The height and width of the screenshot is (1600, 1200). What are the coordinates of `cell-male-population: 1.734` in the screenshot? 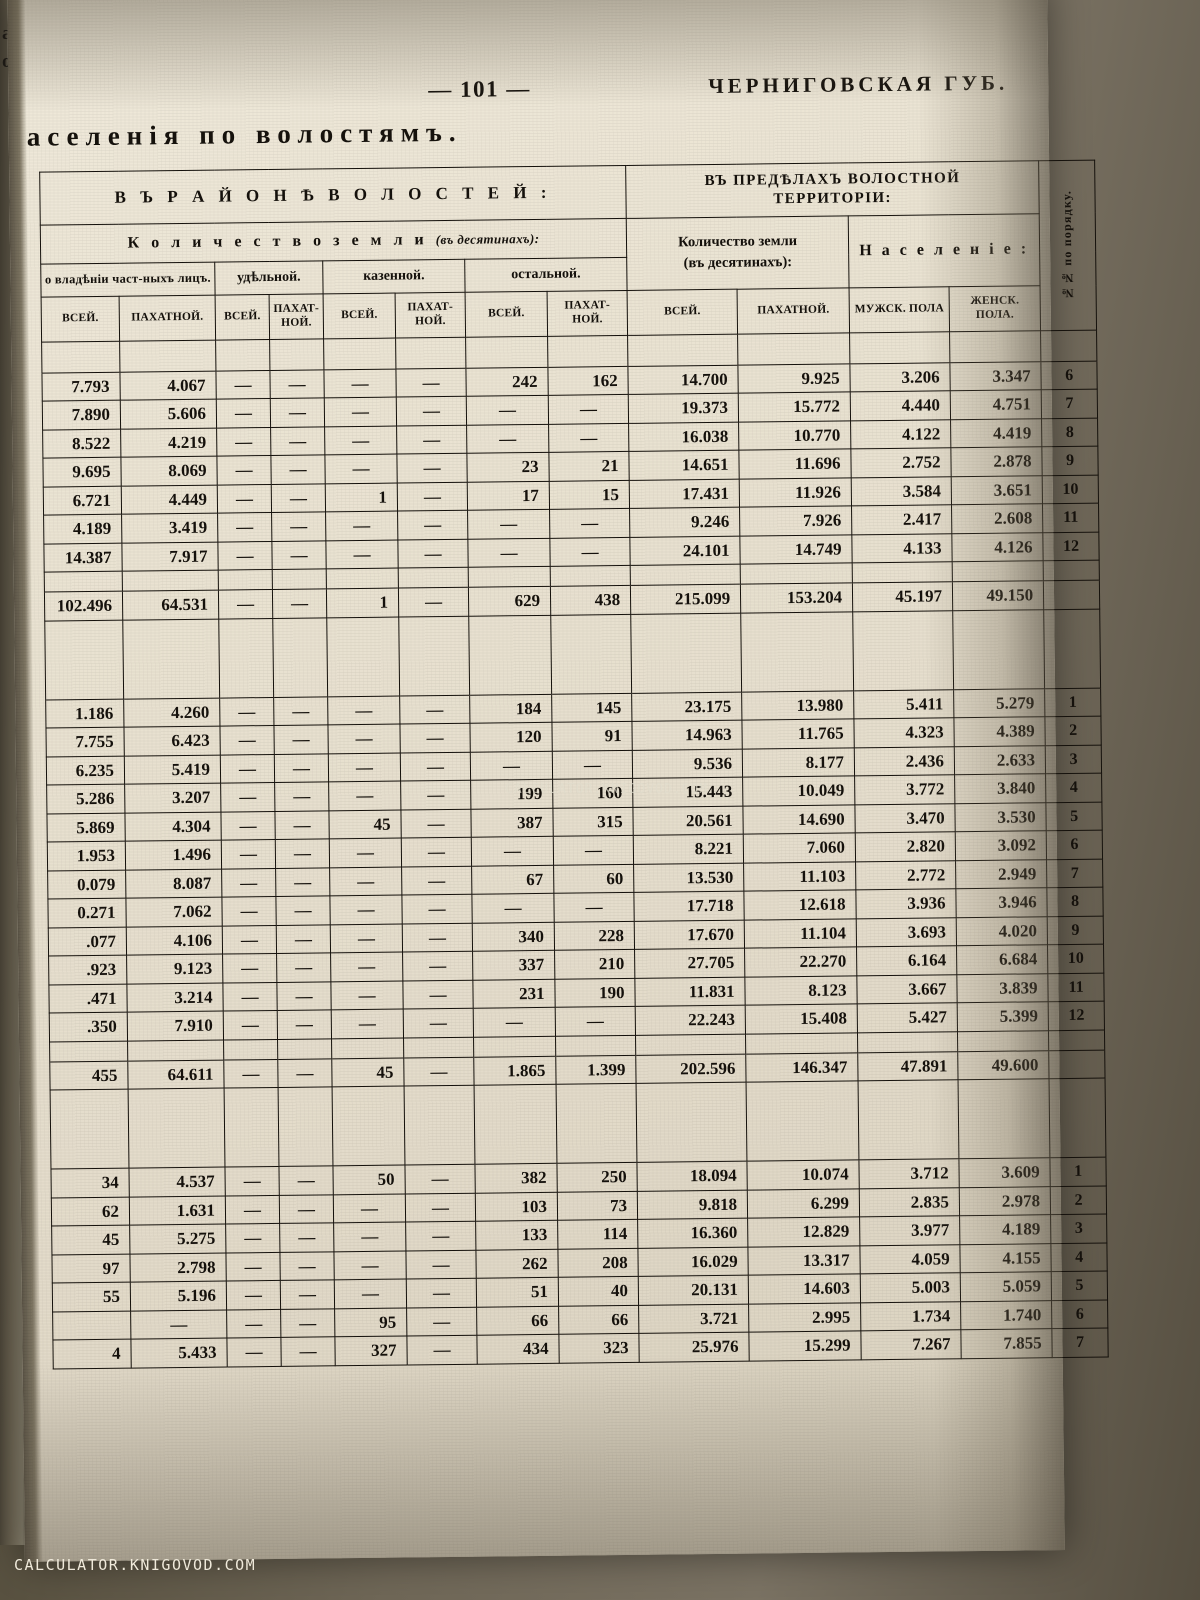 It's located at (910, 1316).